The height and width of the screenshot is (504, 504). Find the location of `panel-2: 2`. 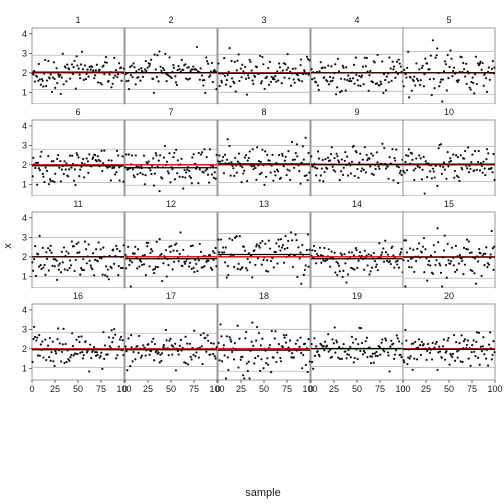

panel-2: 2 is located at coordinates (171, 58).